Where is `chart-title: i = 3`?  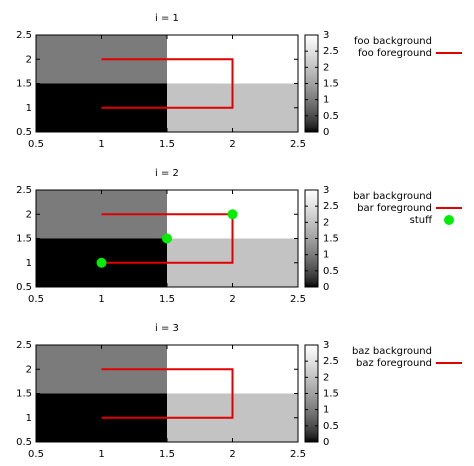 chart-title: i = 3 is located at coordinates (167, 328).